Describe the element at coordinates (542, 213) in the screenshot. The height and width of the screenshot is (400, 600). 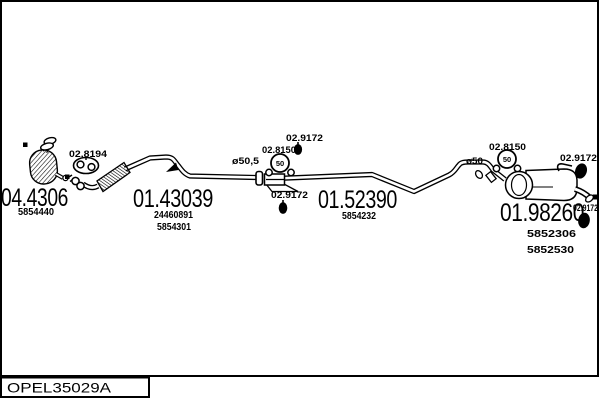
I see `part-code-rear-silencer: 01.98260` at that location.